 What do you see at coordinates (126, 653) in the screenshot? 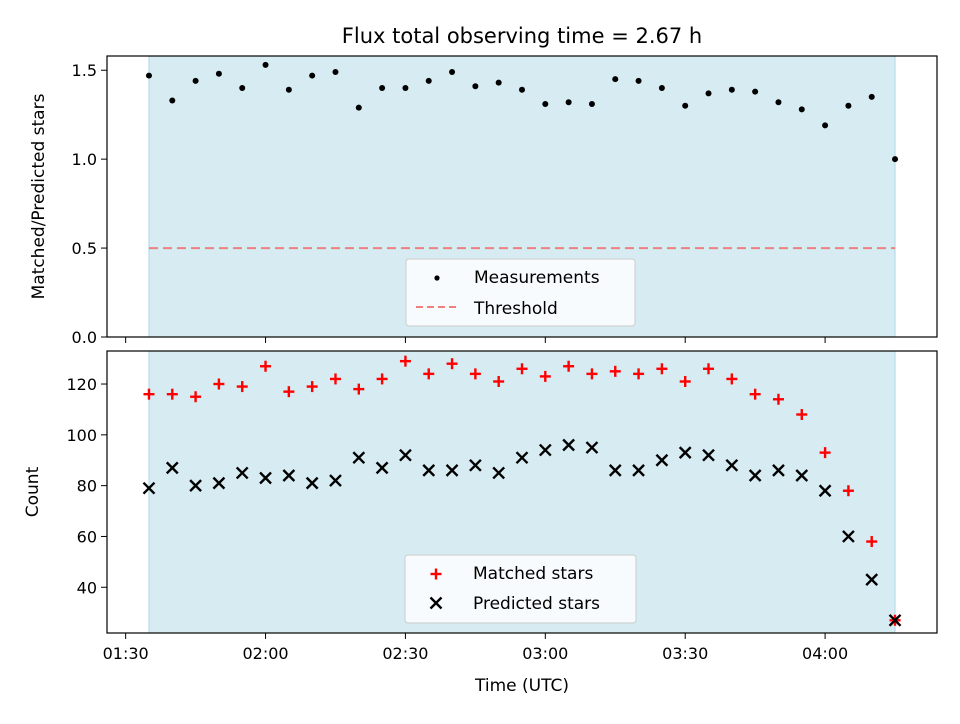
I see `x-tick-label: 01:30` at bounding box center [126, 653].